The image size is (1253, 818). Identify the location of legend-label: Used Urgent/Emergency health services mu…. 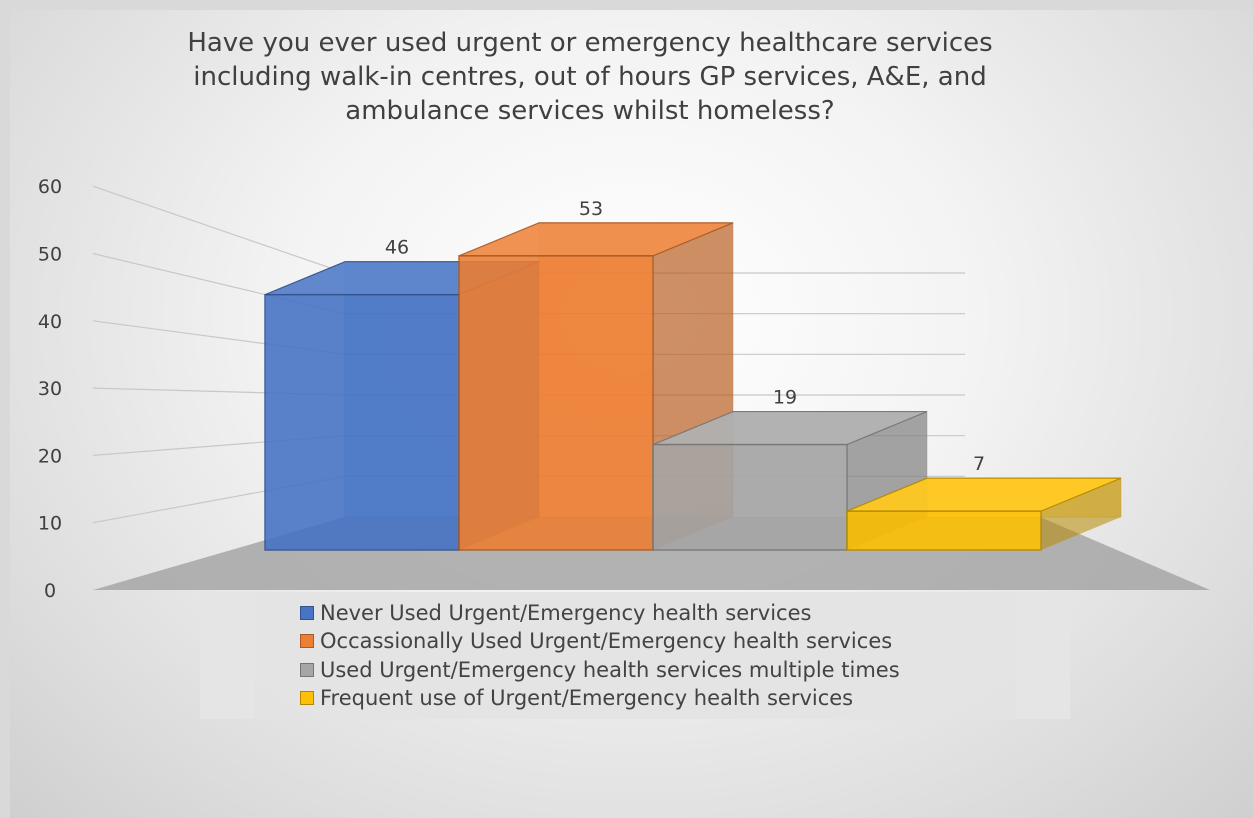
(610, 669).